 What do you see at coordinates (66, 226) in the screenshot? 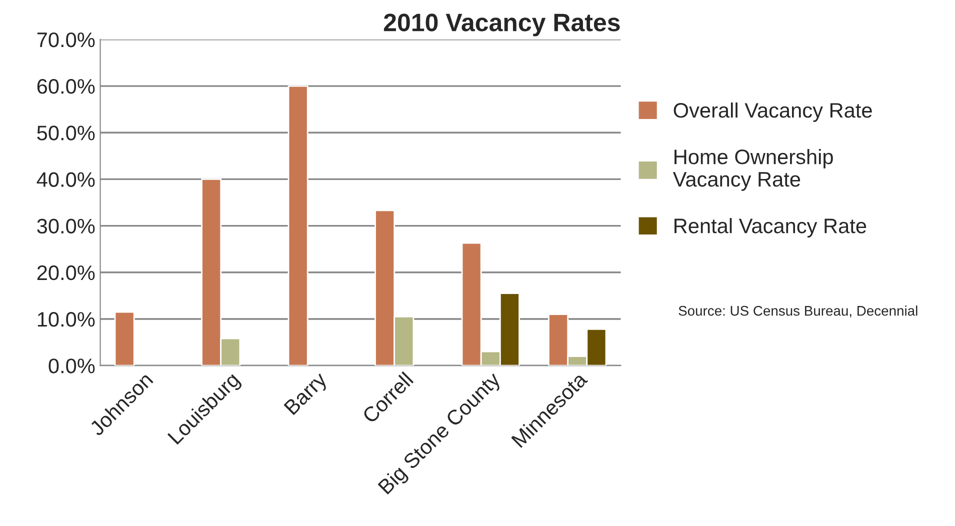
I see `y-tick-label: 30.0%` at bounding box center [66, 226].